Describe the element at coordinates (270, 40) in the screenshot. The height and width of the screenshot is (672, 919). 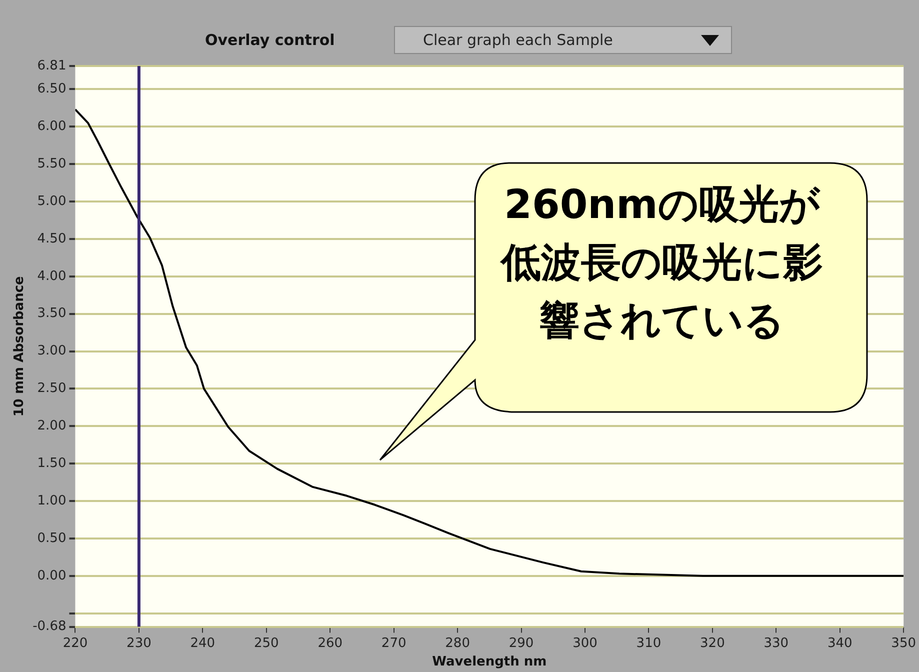
I see `text: Overlay control` at that location.